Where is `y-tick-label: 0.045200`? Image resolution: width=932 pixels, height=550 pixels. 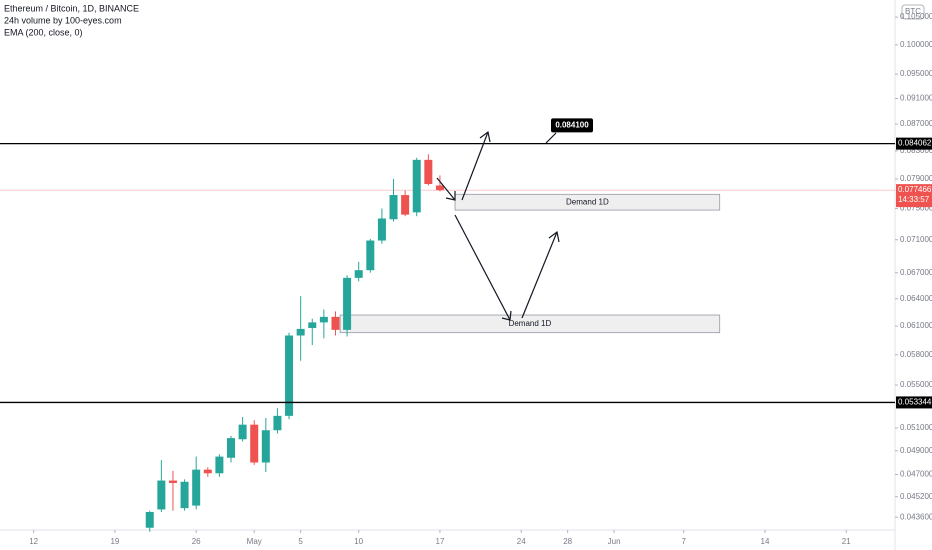
y-tick-label: 0.045200 is located at coordinates (916, 496).